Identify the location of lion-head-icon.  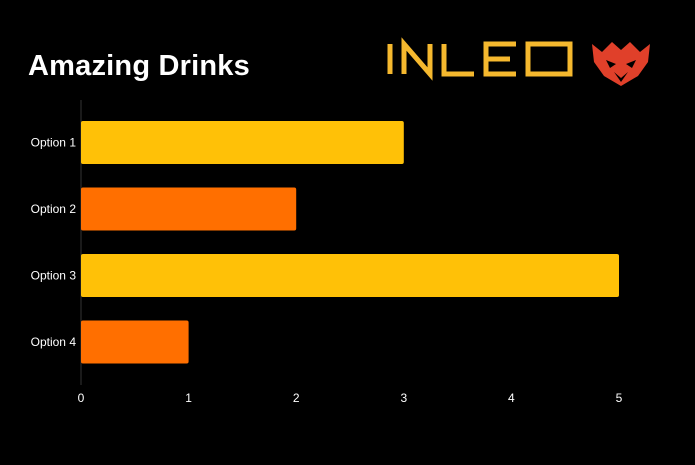
(621, 64).